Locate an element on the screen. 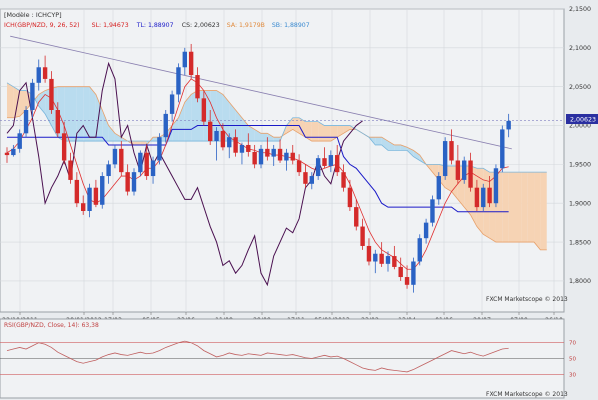 The image size is (598, 400). y-tick-label: 2,1000 is located at coordinates (580, 48).